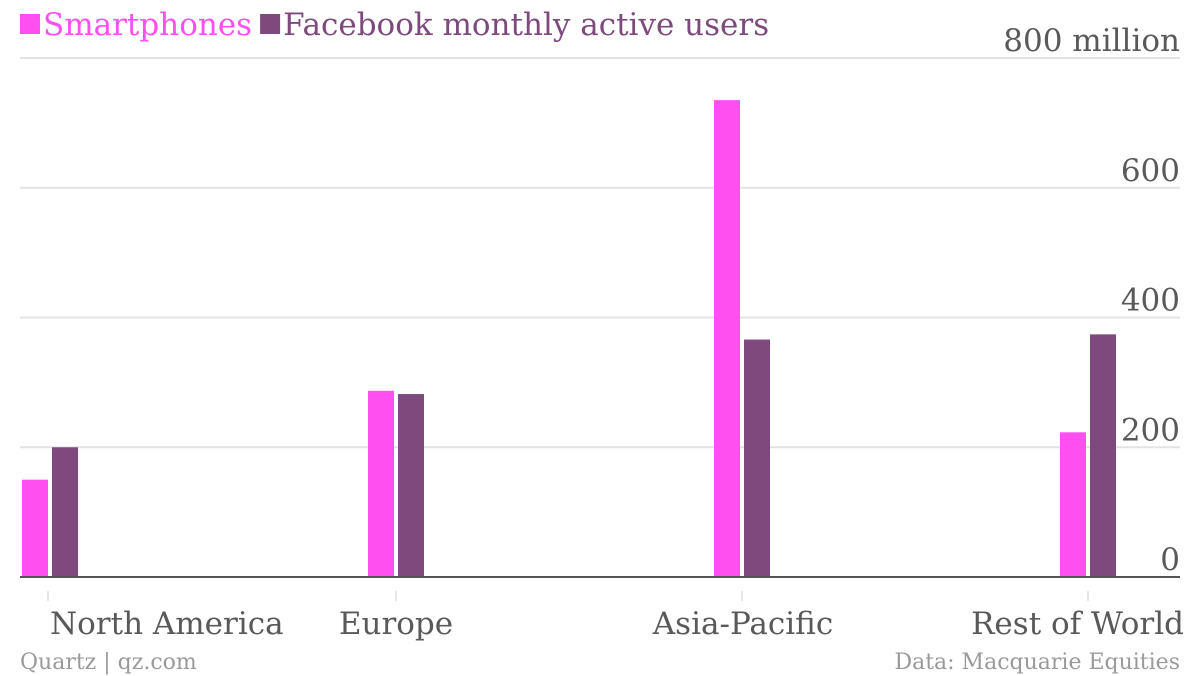 Image resolution: width=1200 pixels, height=676 pixels. What do you see at coordinates (30, 24) in the screenshot?
I see `legend-swatch-smartphones` at bounding box center [30, 24].